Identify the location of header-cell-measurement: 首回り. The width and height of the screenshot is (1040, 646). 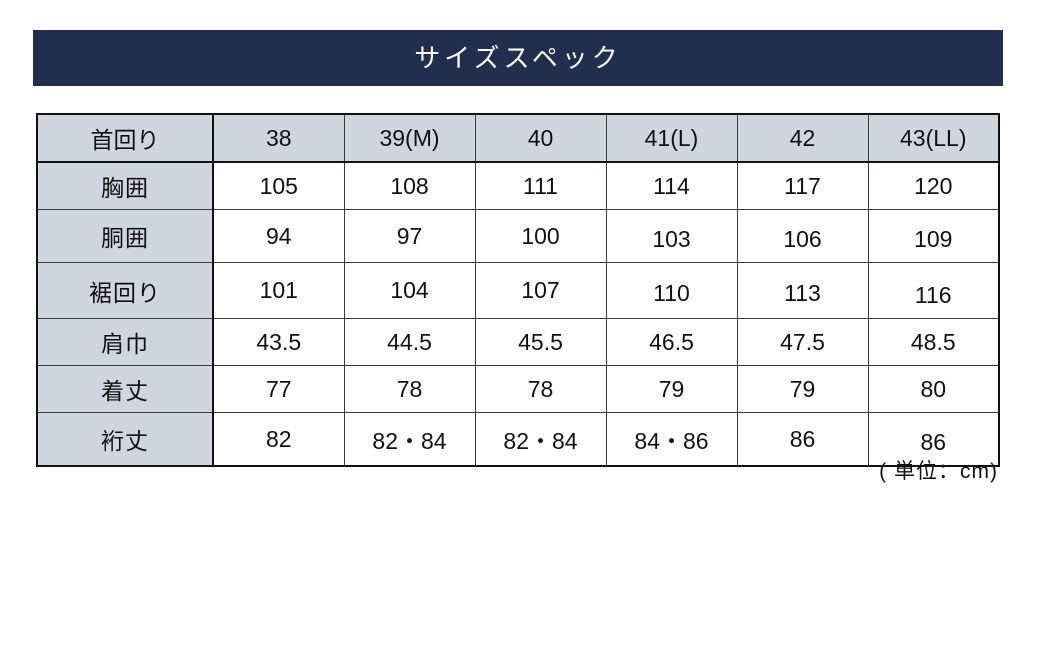
(125, 138).